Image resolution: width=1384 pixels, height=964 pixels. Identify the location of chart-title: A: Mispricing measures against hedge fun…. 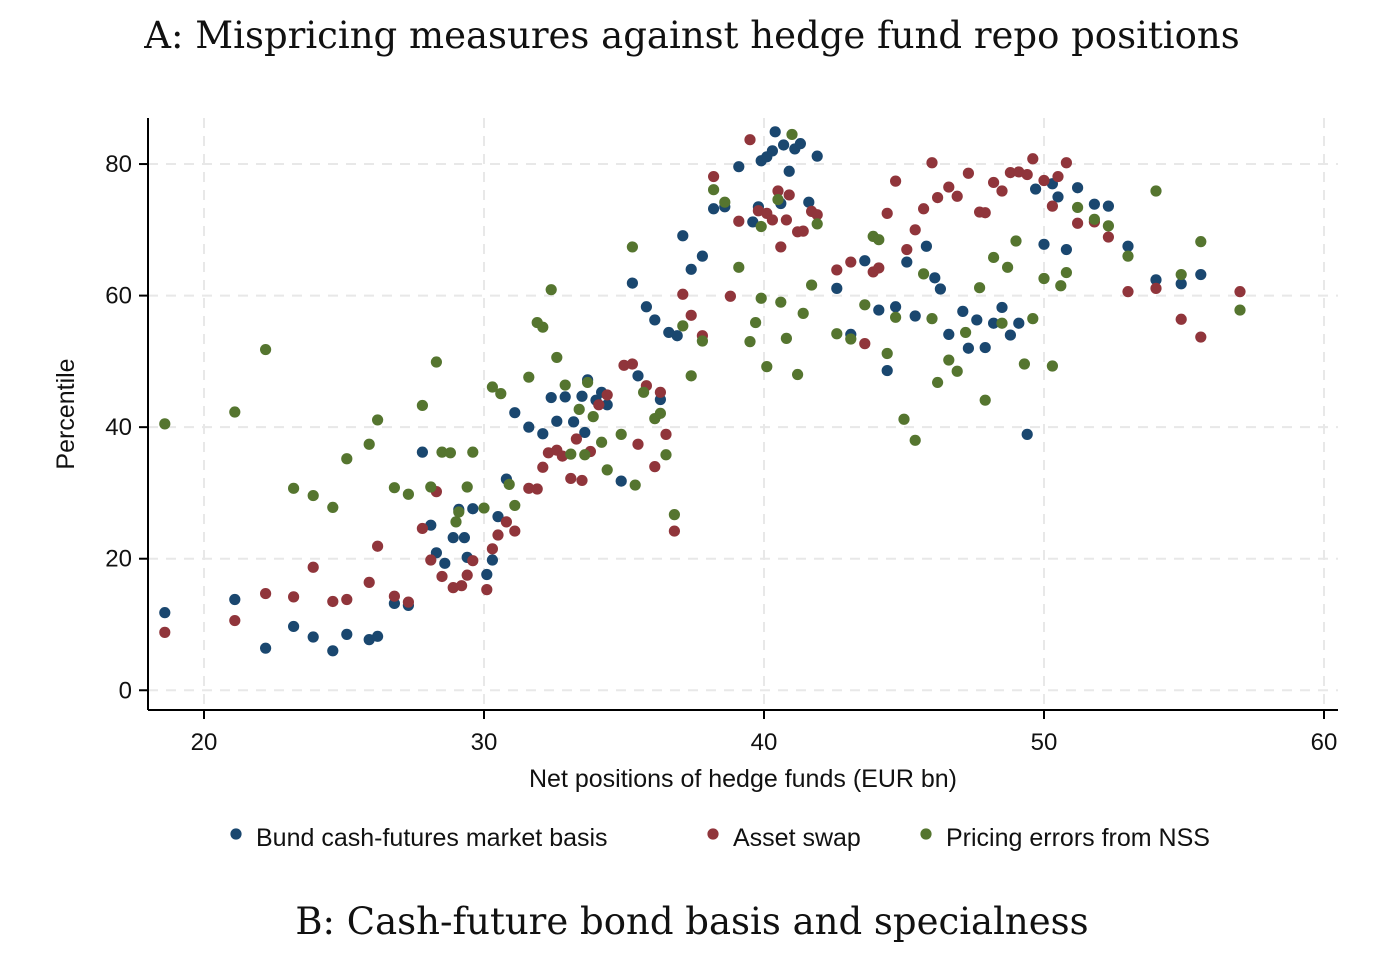
(692, 35).